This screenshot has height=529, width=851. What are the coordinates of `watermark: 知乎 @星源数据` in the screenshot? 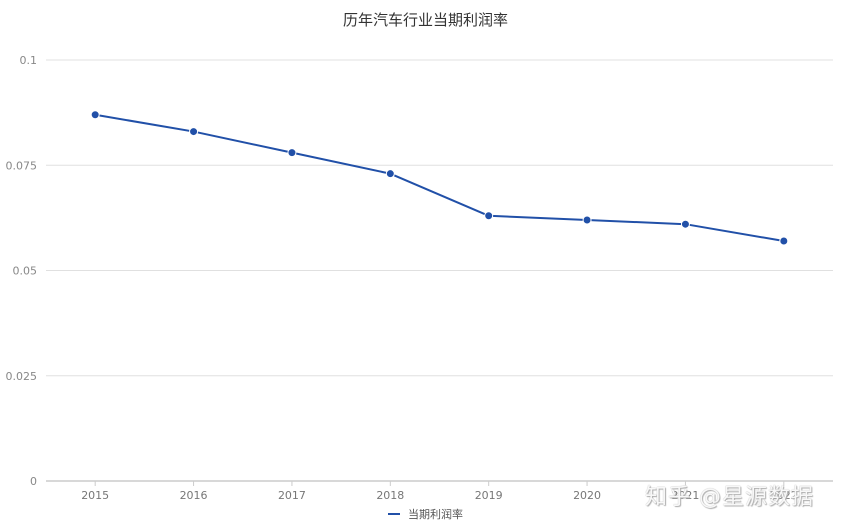 It's located at (729, 497).